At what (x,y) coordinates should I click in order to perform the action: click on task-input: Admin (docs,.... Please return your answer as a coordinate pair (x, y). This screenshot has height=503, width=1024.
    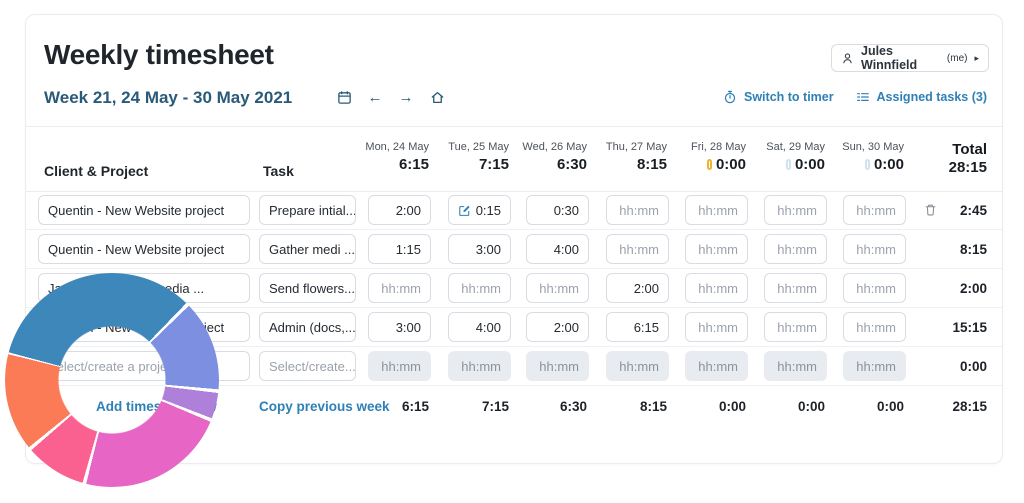
    Looking at the image, I should click on (307, 327).